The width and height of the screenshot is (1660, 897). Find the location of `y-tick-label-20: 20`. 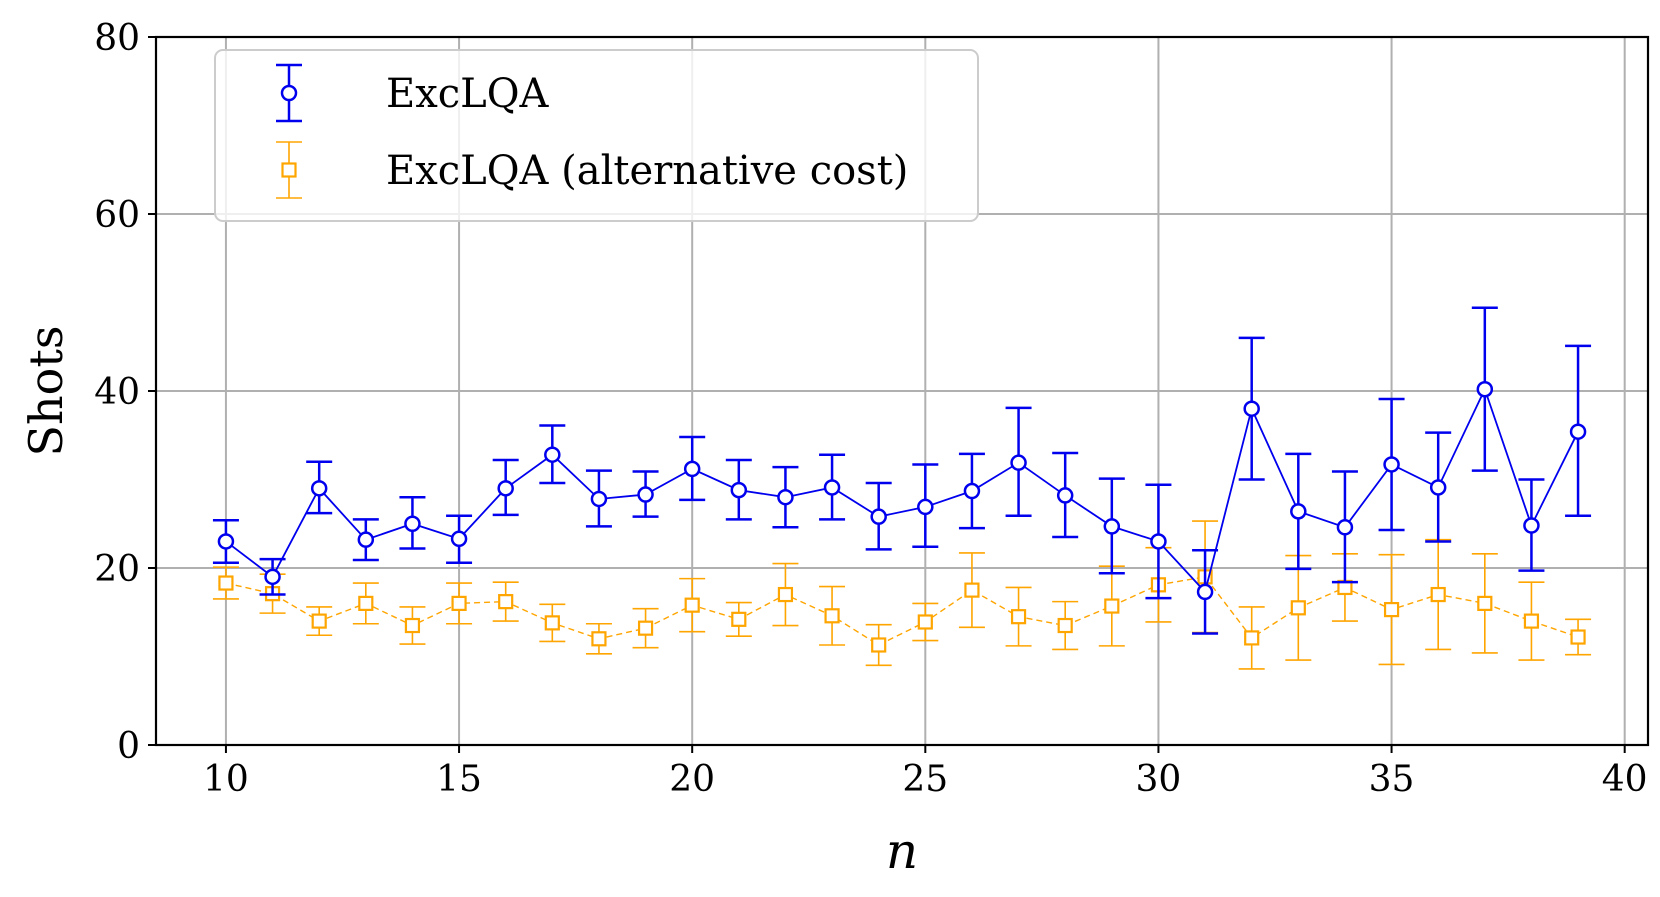

y-tick-label-20: 20 is located at coordinates (117, 569).